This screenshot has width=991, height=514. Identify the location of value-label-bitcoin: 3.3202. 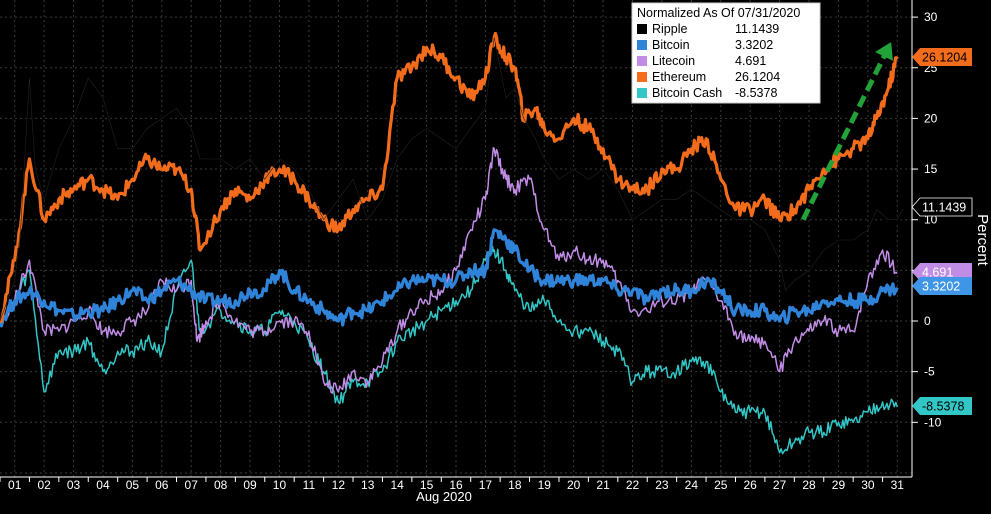
(942, 286).